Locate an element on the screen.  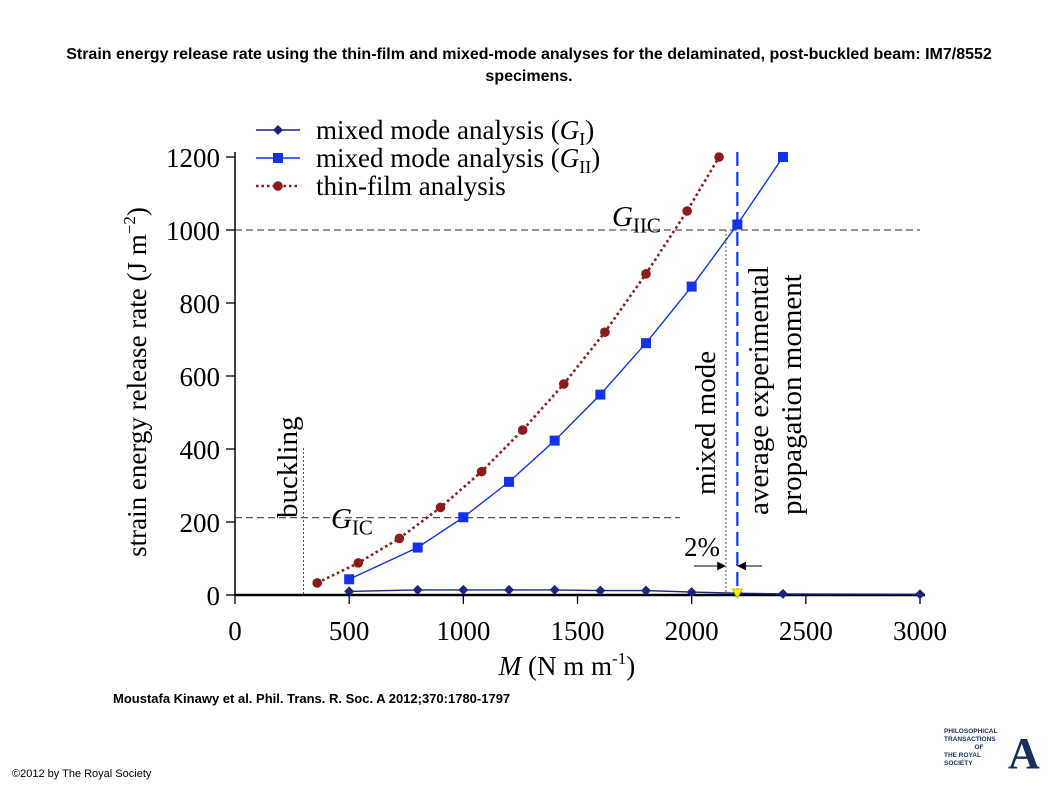
label-buckling: buckling is located at coordinates (288, 468).